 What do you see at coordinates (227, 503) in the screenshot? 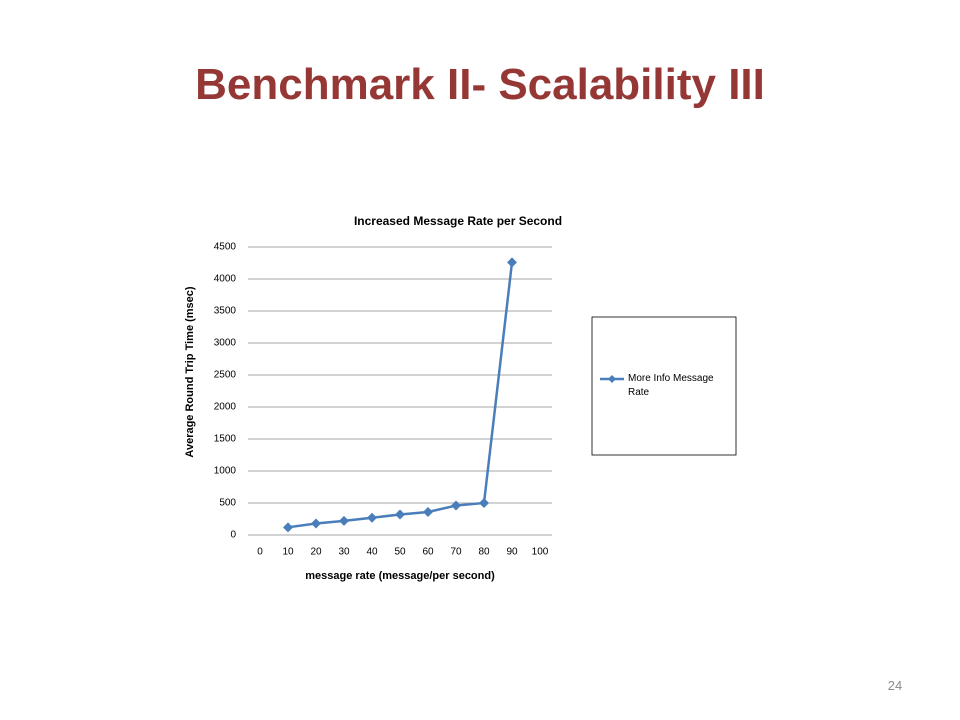
I see `y-tick-label: 500` at bounding box center [227, 503].